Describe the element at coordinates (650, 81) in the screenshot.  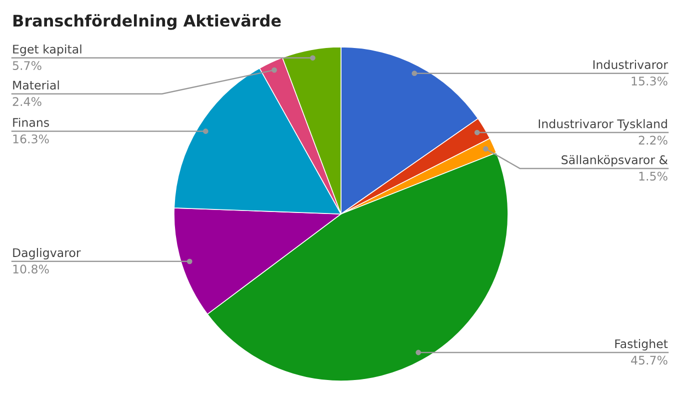
I see `data-label: 15.3%` at that location.